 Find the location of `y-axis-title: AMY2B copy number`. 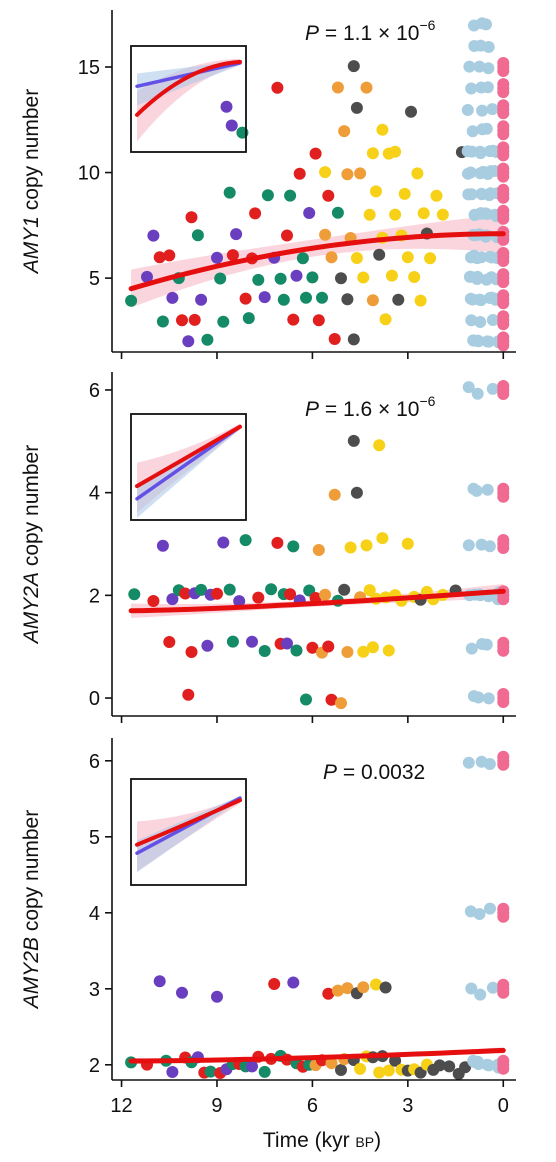

y-axis-title: AMY2B copy number is located at coordinates (31, 910).